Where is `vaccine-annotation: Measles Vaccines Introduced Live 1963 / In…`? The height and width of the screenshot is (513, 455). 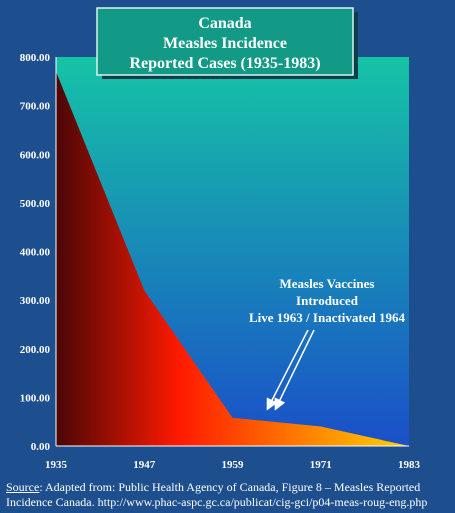
vaccine-annotation: Measles Vaccines Introduced Live 1963 / In… is located at coordinates (327, 343).